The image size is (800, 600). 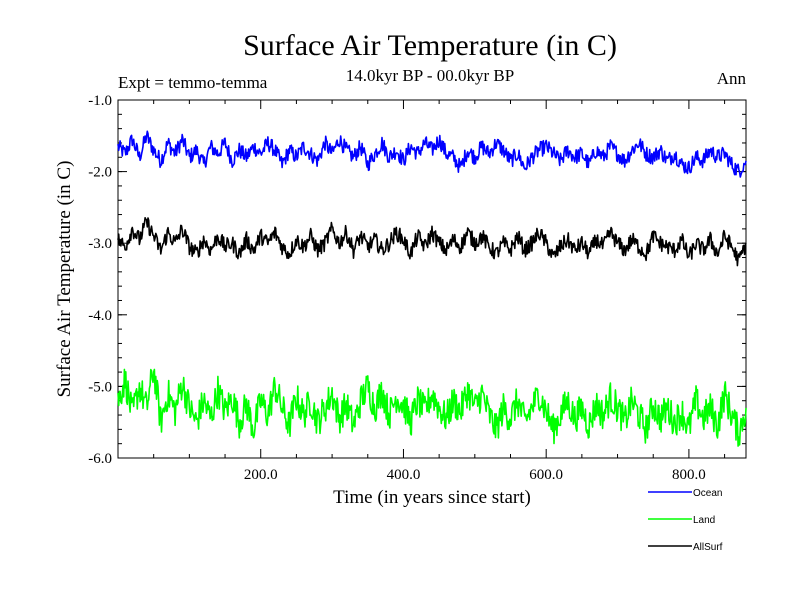 What do you see at coordinates (430, 75) in the screenshot?
I see `chart-subtitle: 14.0kyr BP - 00.0kyr BP` at bounding box center [430, 75].